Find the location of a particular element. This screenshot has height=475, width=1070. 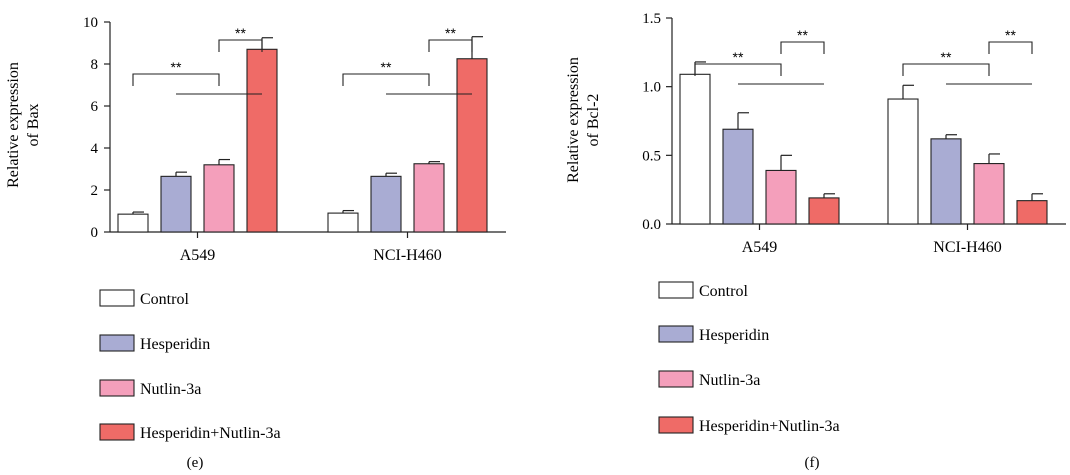

y-tick-label: 1.5 is located at coordinates (651, 19).